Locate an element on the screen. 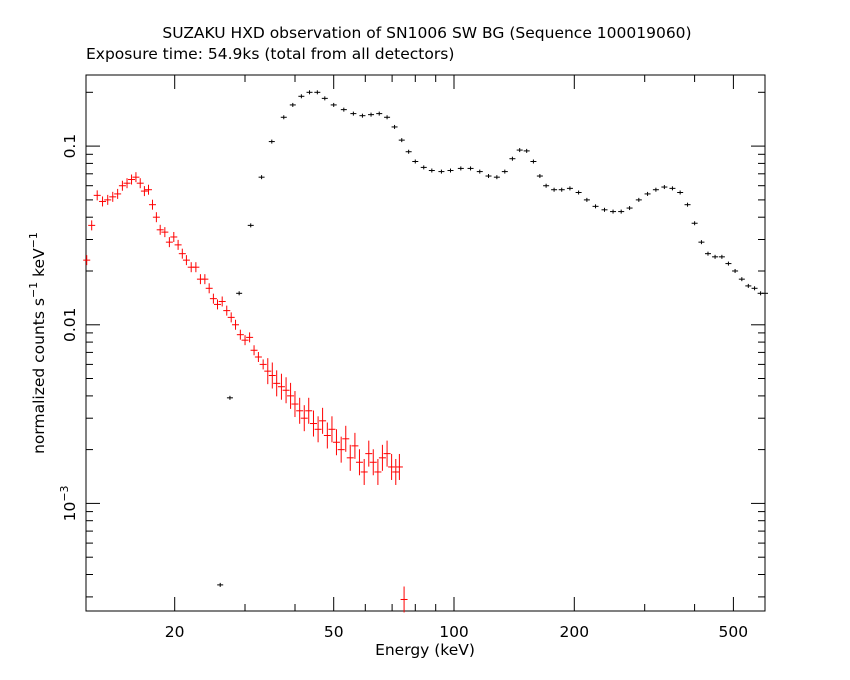  y-axis-label: normalized counts s−1 keV−1 is located at coordinates (37, 343).